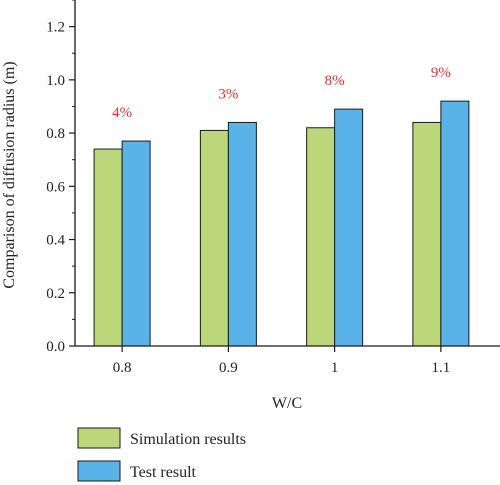 This screenshot has width=500, height=485. What do you see at coordinates (99, 471) in the screenshot?
I see `legend-swatch-test` at bounding box center [99, 471].